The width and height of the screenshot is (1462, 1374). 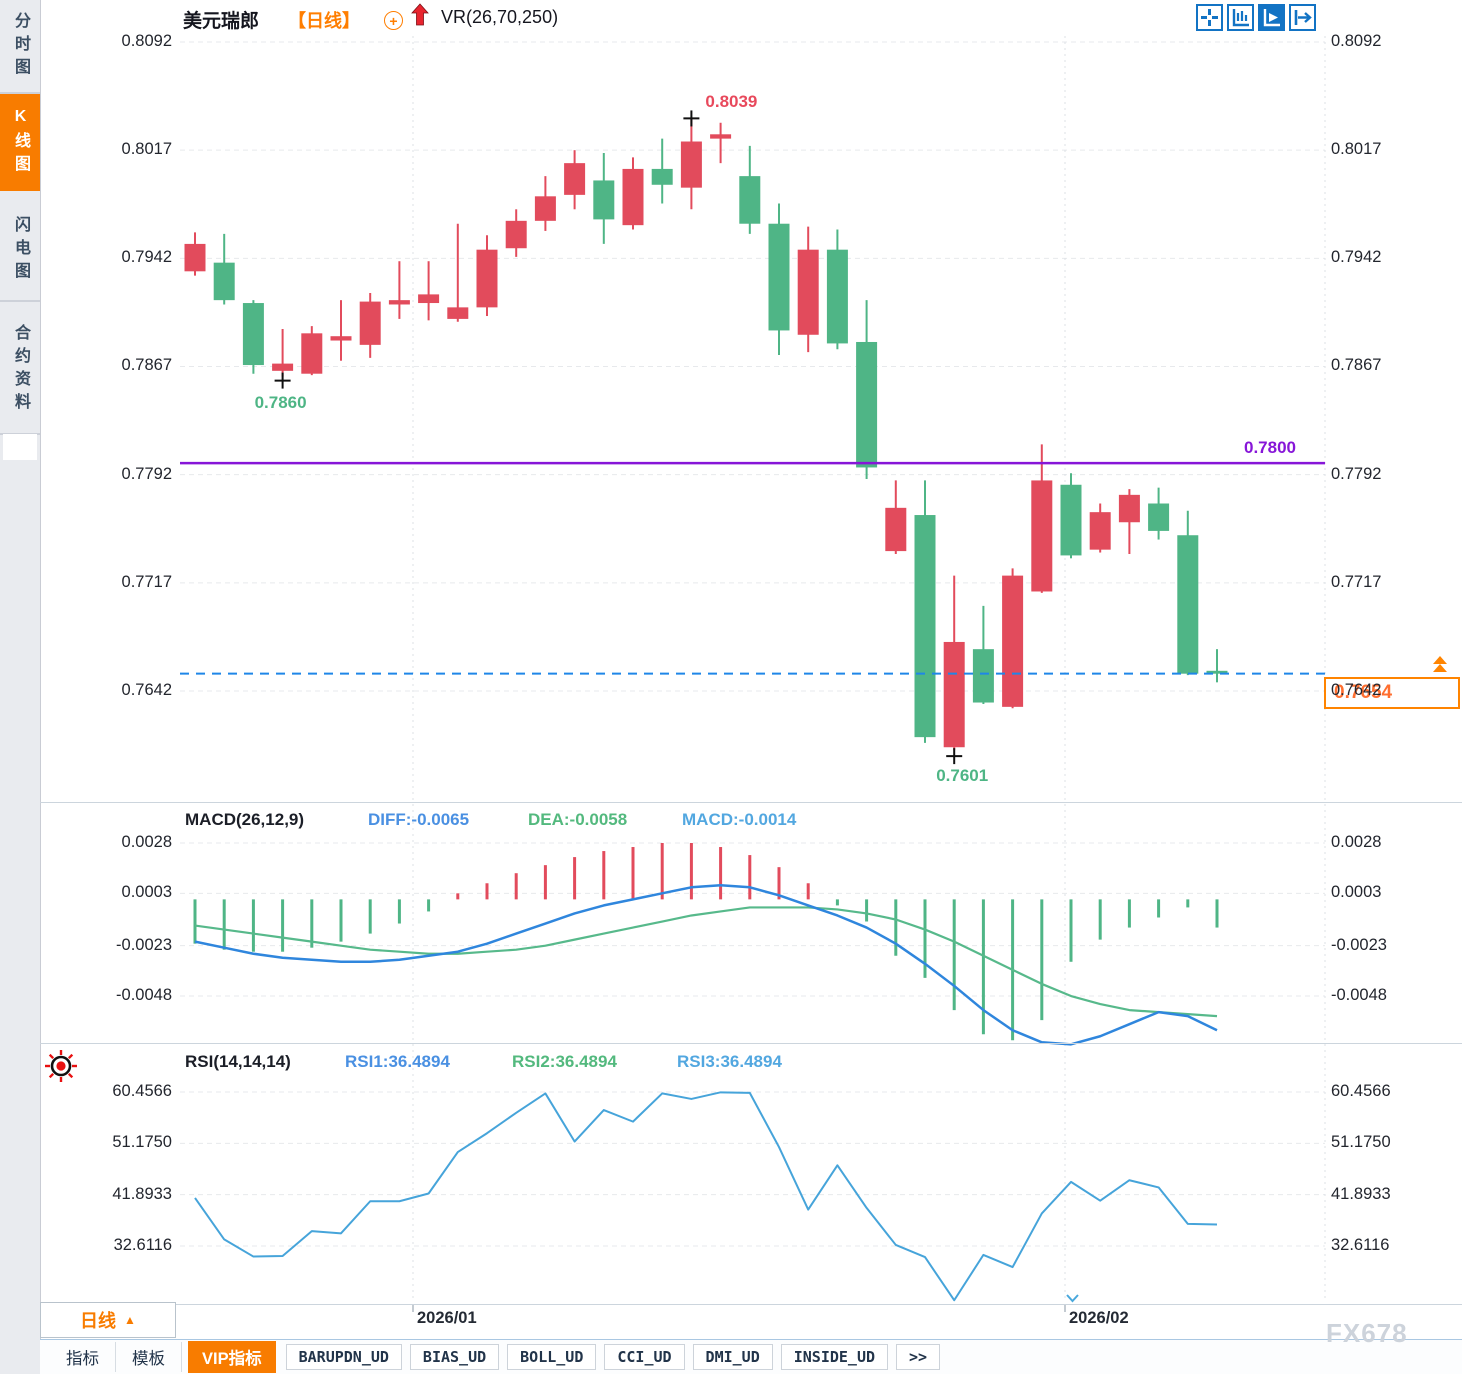 What do you see at coordinates (644, 1357) in the screenshot?
I see `tab-cci-ud: CCI_UD` at bounding box center [644, 1357].